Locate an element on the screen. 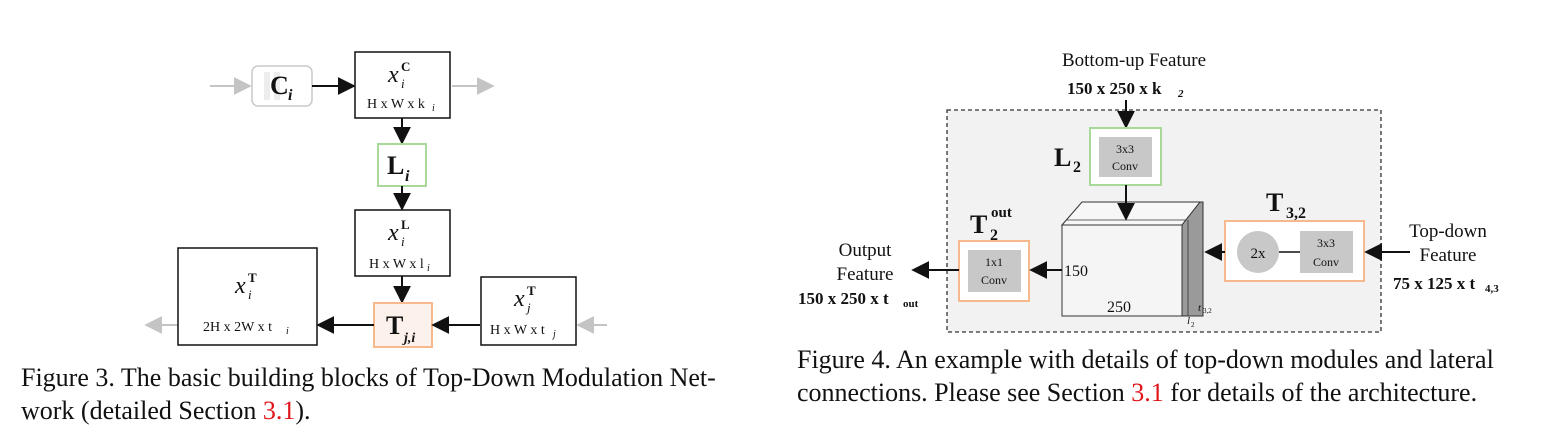 The image size is (1546, 431). tout-conv-bottom: Conv is located at coordinates (994, 280).